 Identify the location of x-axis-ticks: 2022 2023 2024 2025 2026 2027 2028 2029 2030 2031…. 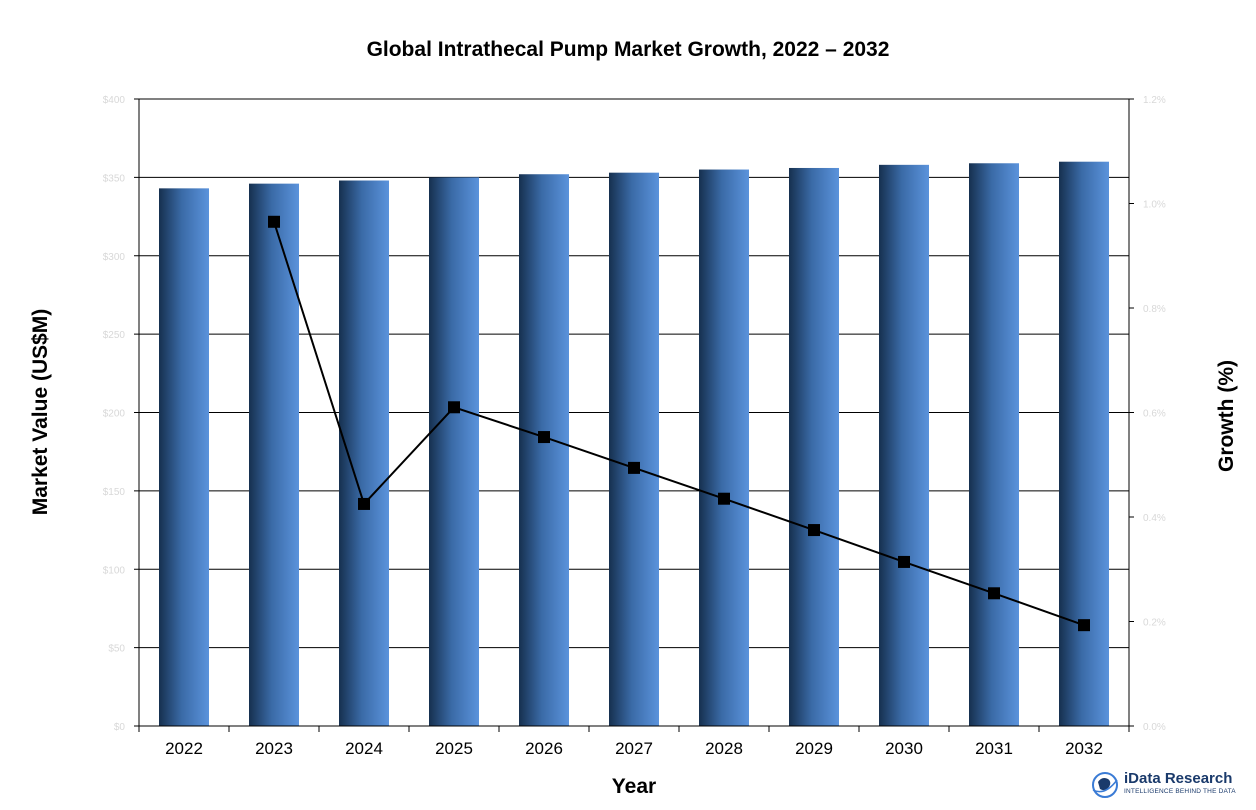
(634, 748).